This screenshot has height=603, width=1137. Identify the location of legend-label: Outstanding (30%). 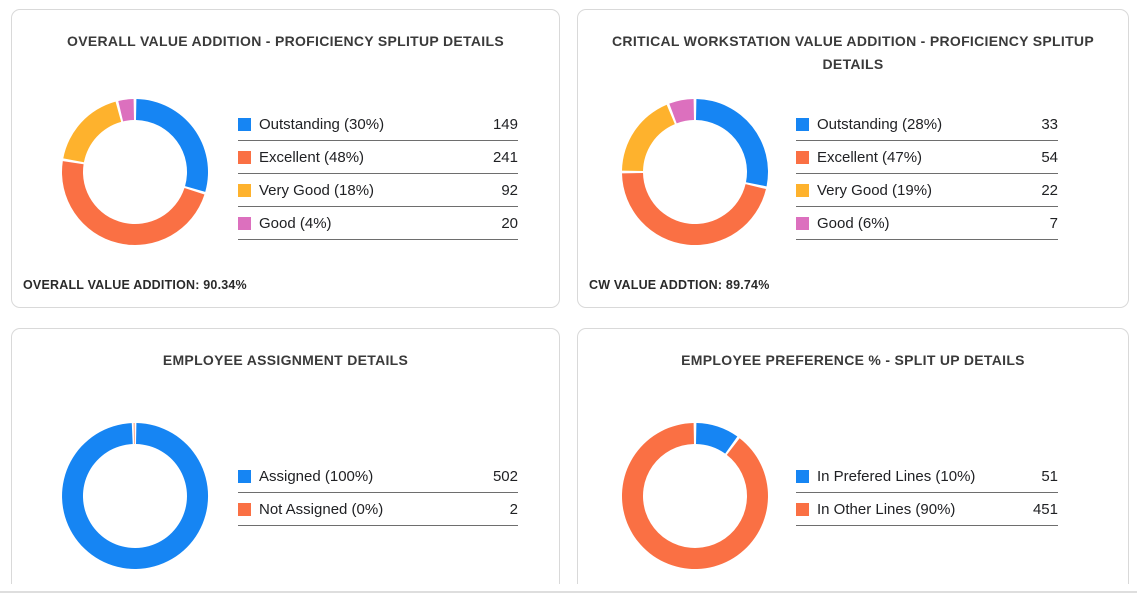
(322, 124).